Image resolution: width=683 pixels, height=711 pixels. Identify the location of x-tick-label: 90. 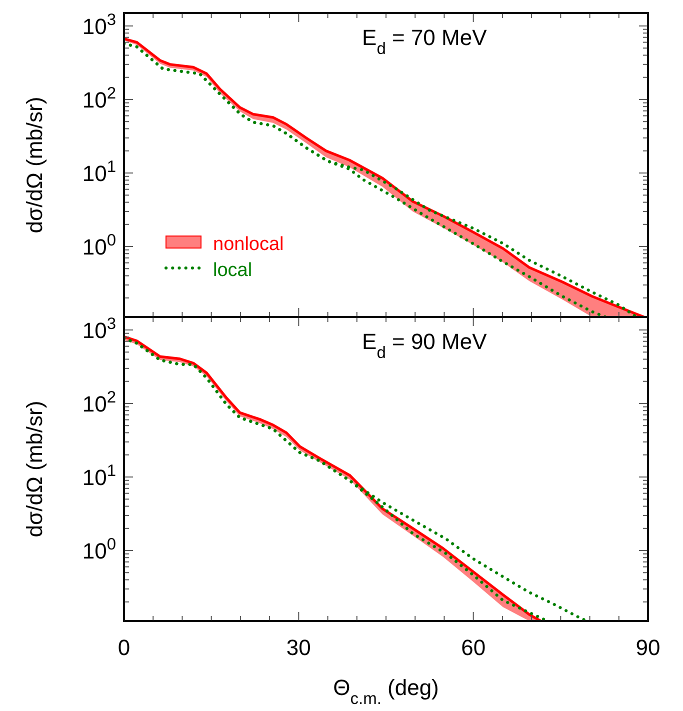
(648, 647).